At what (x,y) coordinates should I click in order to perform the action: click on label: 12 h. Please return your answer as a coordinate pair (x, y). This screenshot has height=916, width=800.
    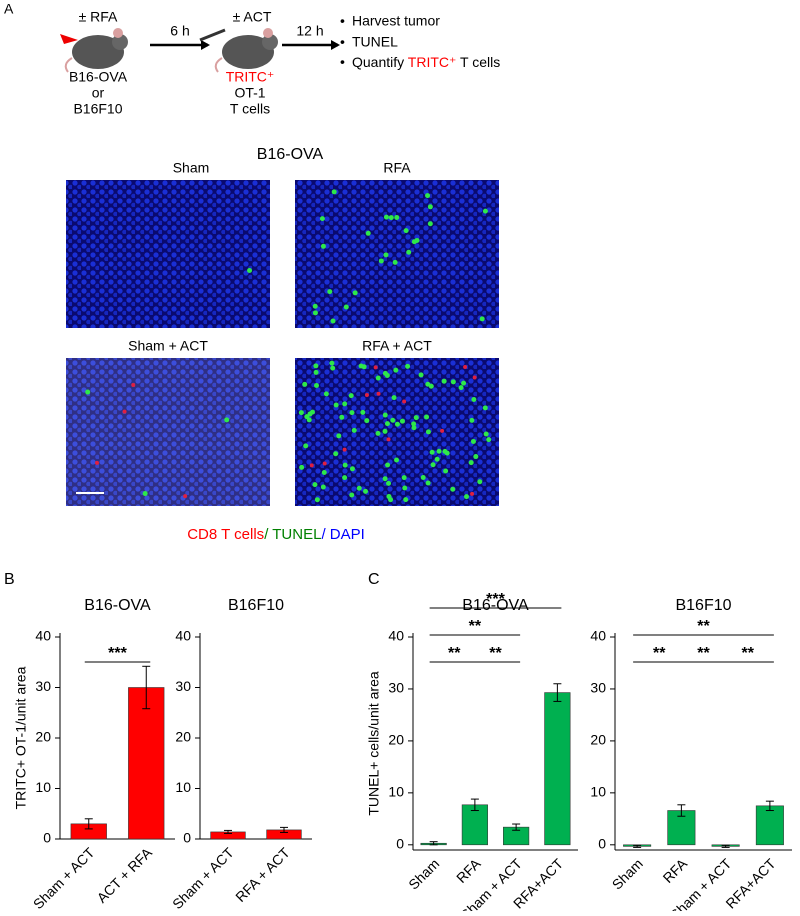
    Looking at the image, I should click on (309, 31).